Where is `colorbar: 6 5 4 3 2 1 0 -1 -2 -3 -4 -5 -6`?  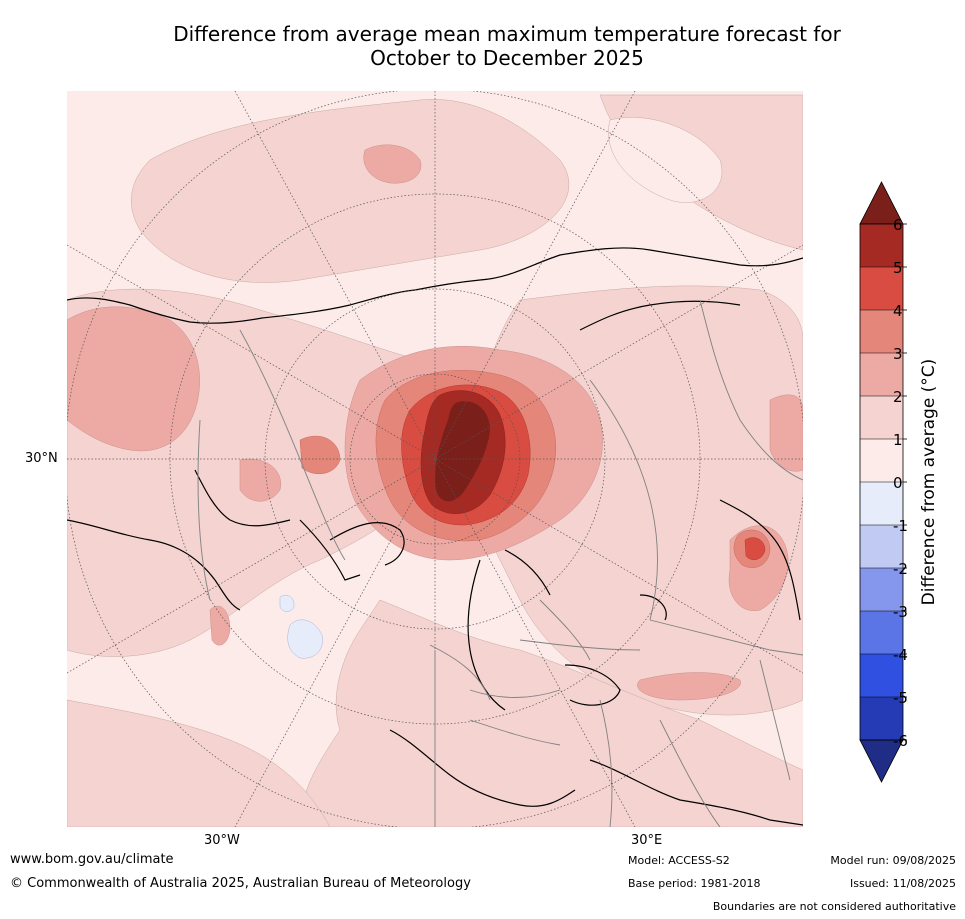 colorbar: 6 5 4 3 2 1 0 -1 -2 -3 -4 -5 -6 is located at coordinates (883, 482).